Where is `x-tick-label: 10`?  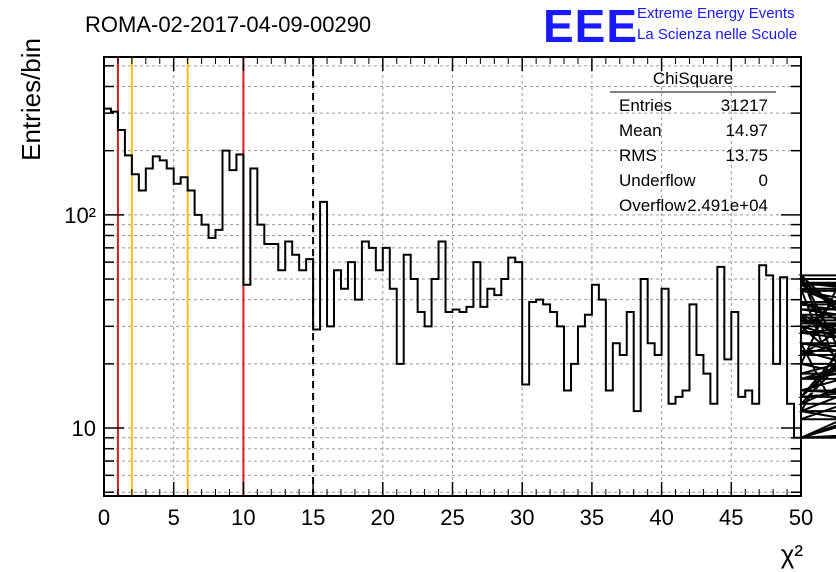 x-tick-label: 10 is located at coordinates (243, 517).